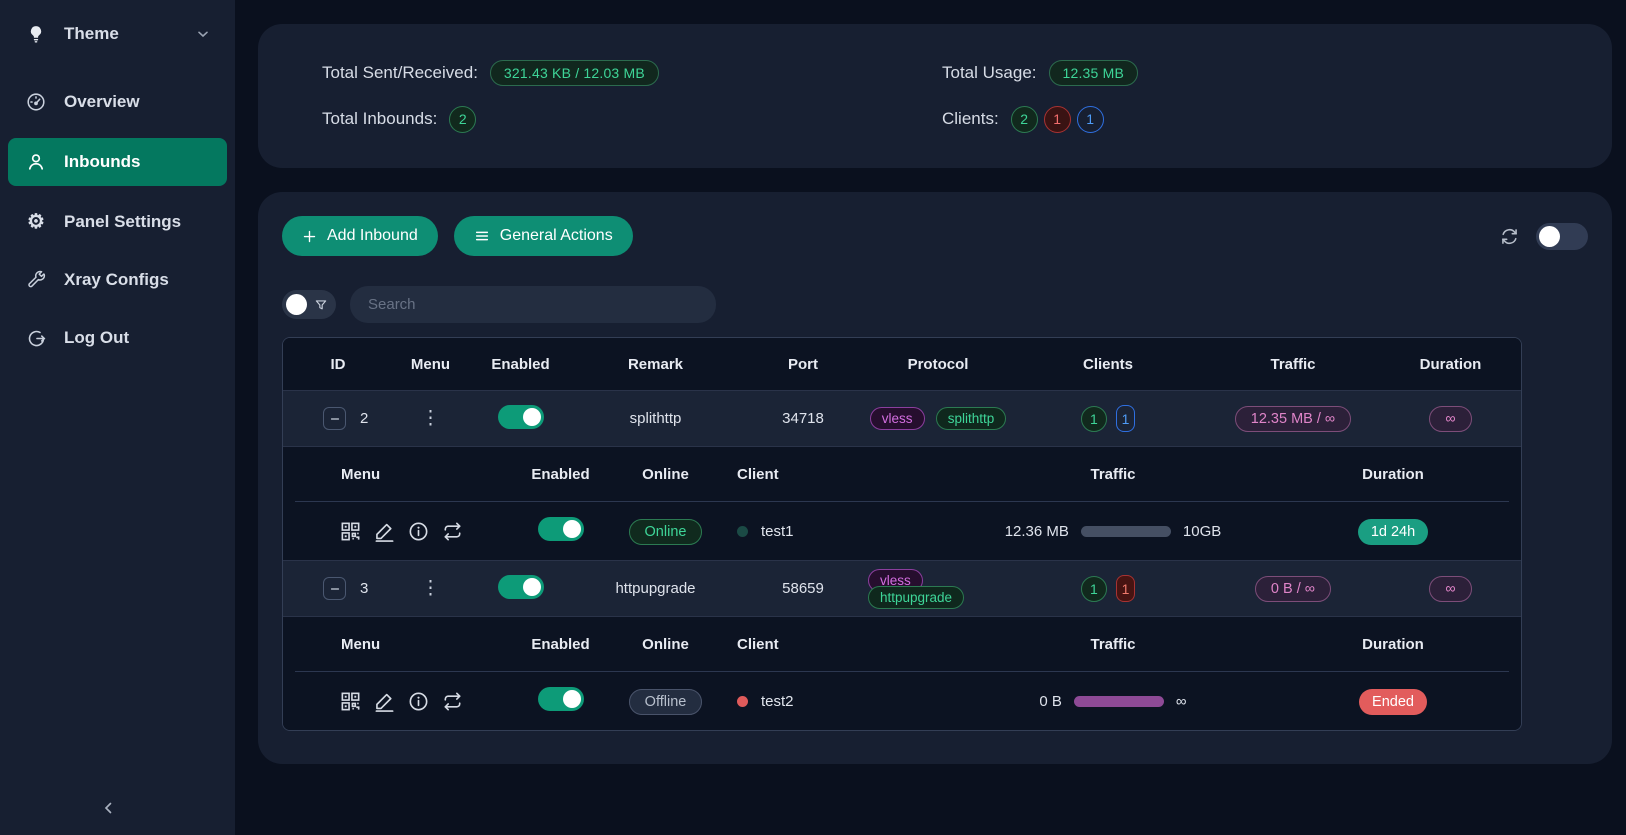 Image resolution: width=1626 pixels, height=835 pixels. What do you see at coordinates (777, 701) in the screenshot?
I see `client-name: test2` at bounding box center [777, 701].